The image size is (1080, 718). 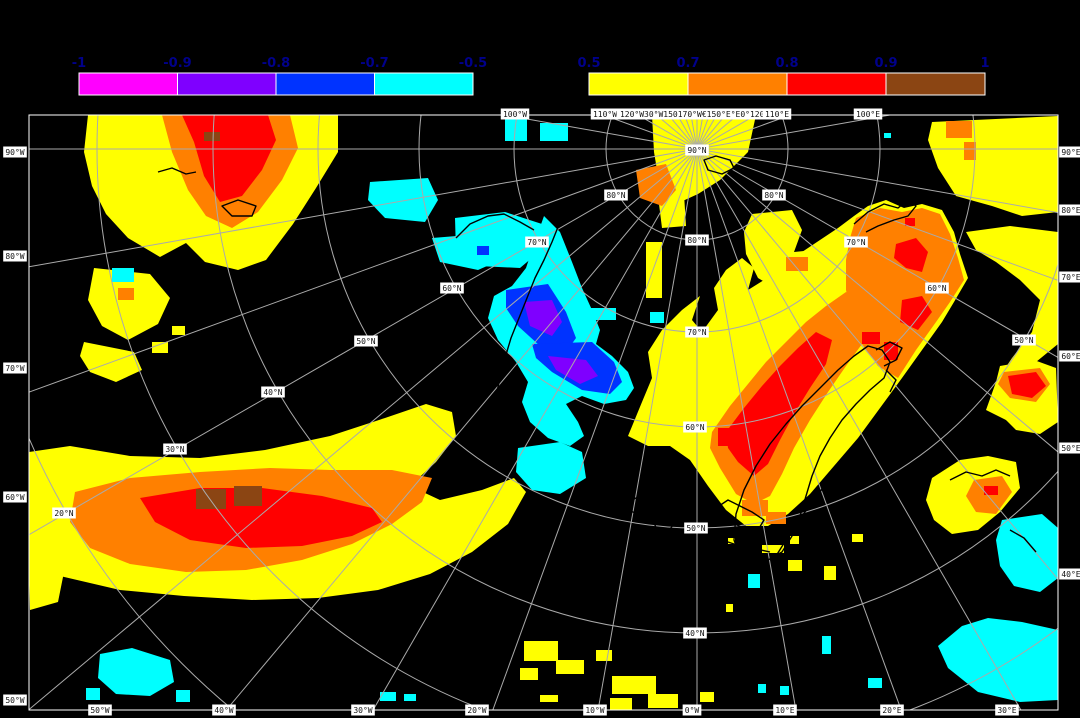 I want to click on geo-label-text: 70°N, so click(x=696, y=332).